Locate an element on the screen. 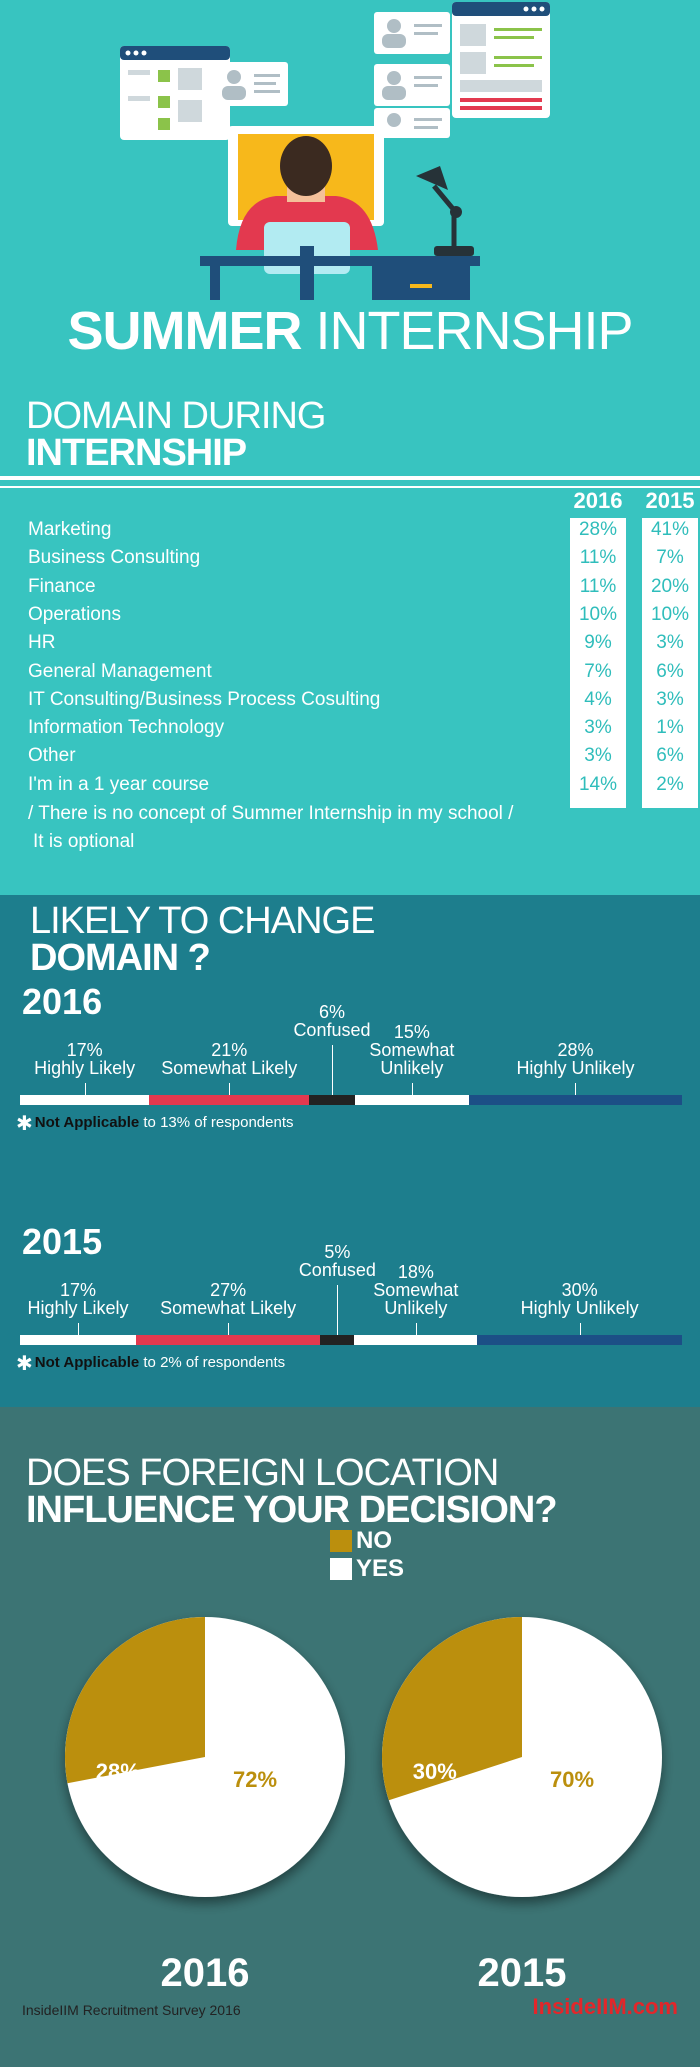  column-box-2015 is located at coordinates (670, 663).